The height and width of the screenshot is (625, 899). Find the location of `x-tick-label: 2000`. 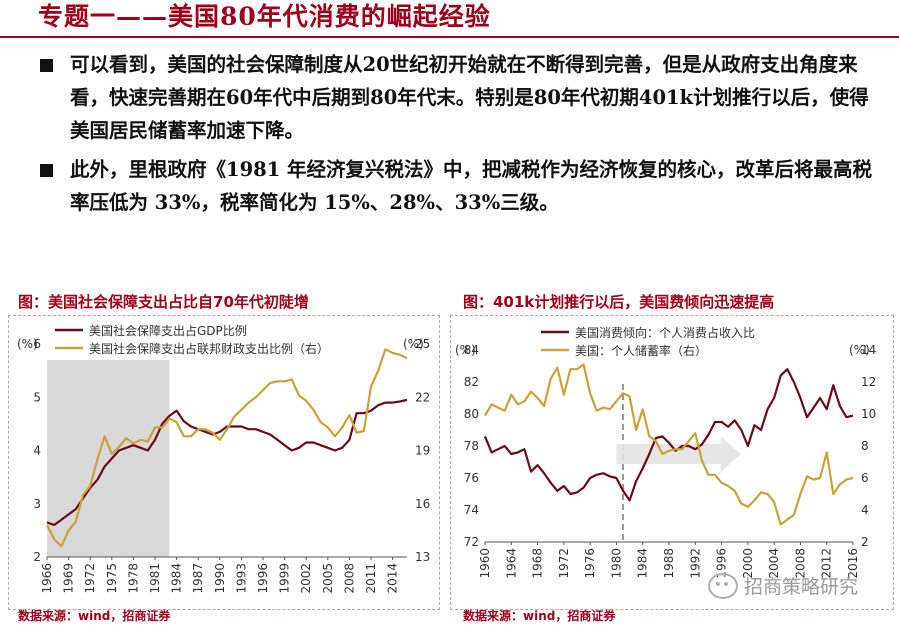

x-tick-label: 2000 is located at coordinates (748, 563).